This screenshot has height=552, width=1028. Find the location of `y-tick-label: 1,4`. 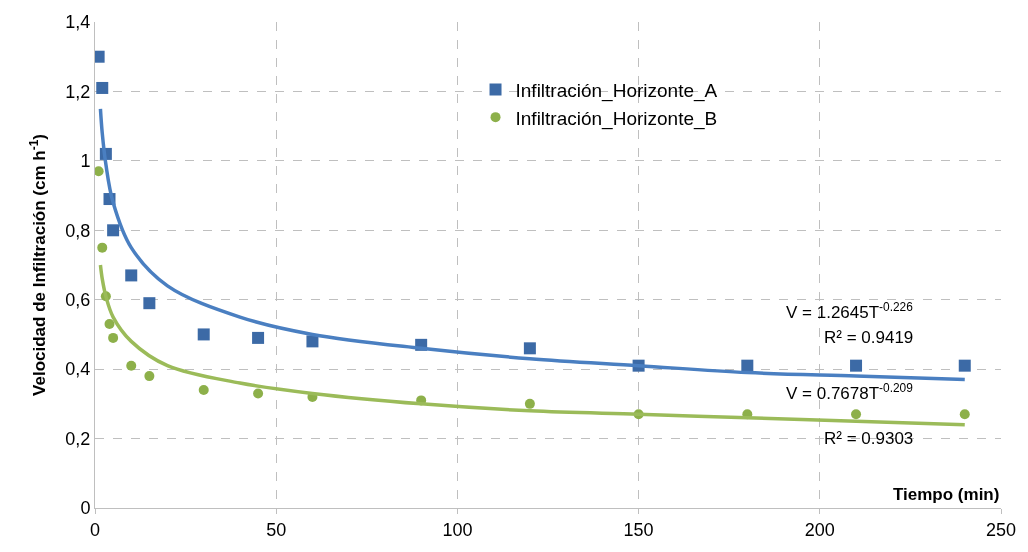

y-tick-label: 1,4 is located at coordinates (78, 22).